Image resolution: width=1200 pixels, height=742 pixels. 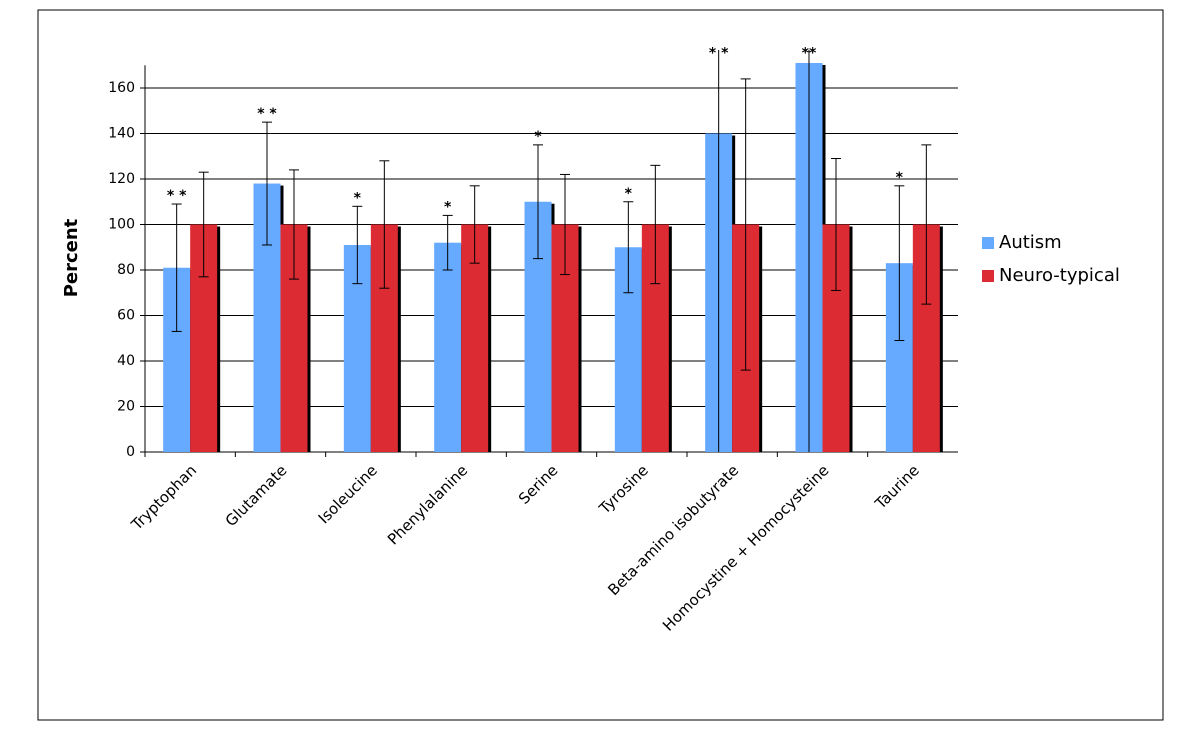 What do you see at coordinates (809, 53) in the screenshot?
I see `significance-label: **` at bounding box center [809, 53].